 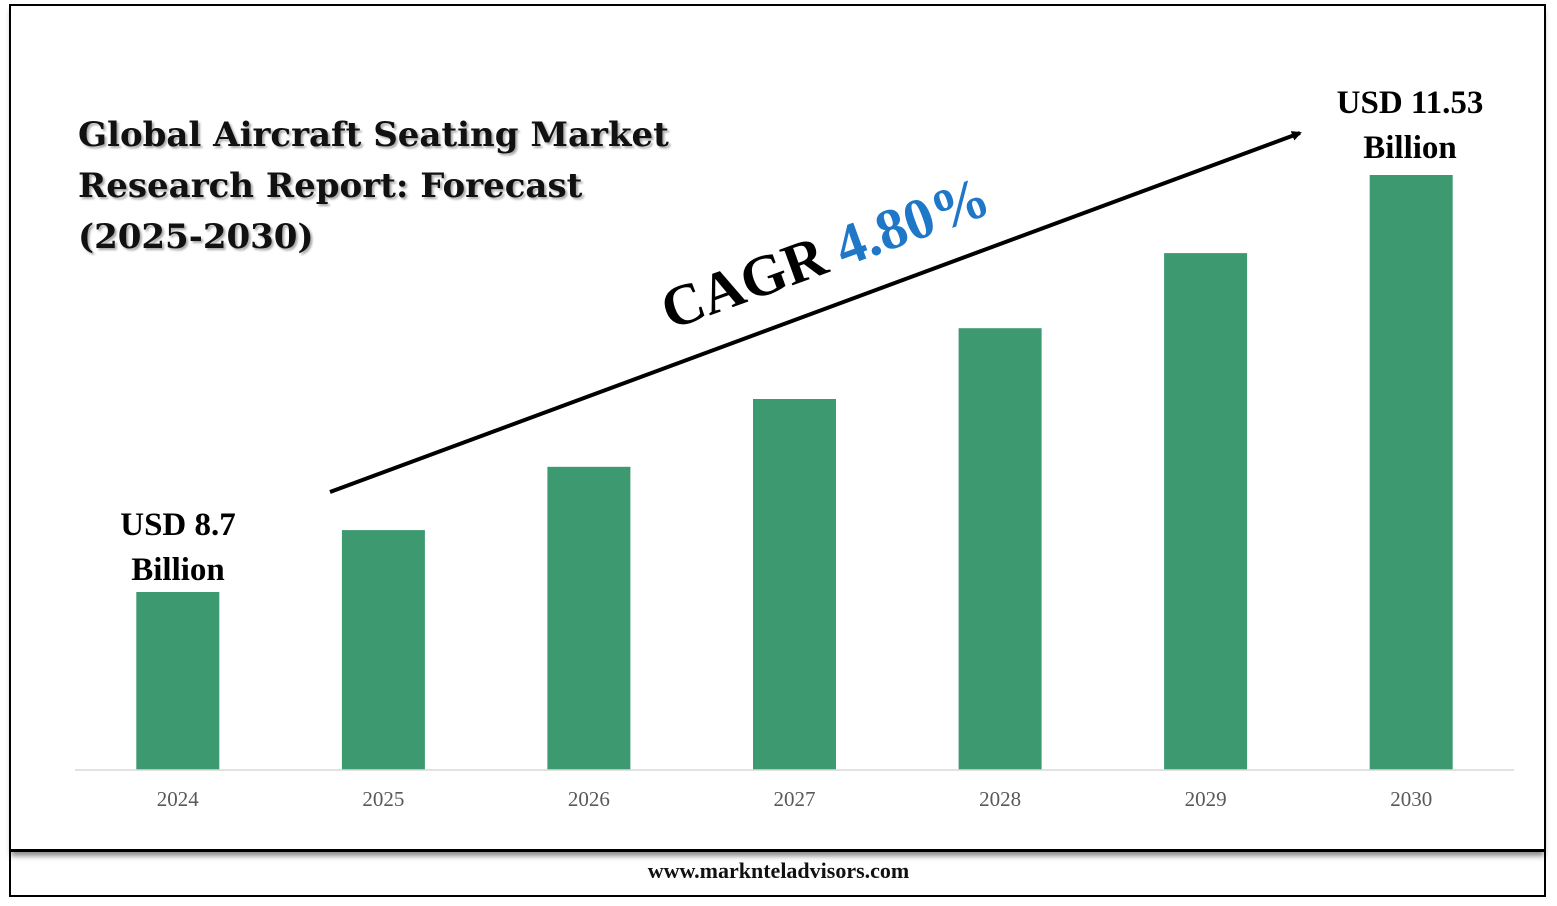 I want to click on cagr-prefix: CAGR, so click(x=744, y=282).